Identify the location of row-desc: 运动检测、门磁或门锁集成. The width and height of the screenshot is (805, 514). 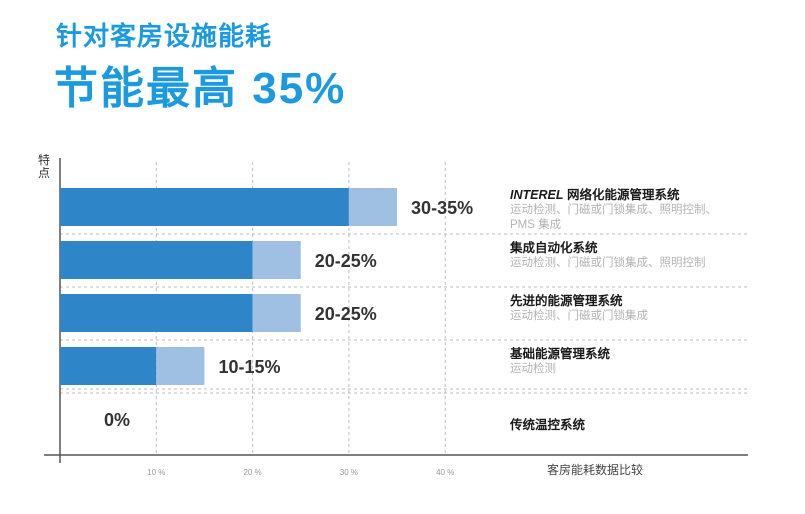
(579, 316).